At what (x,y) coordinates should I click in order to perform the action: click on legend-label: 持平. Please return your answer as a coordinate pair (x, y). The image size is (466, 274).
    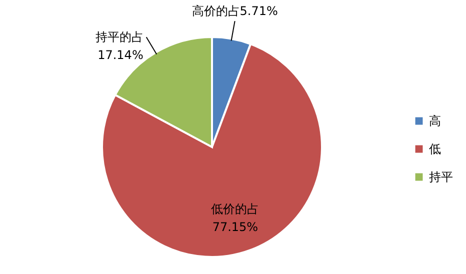
    Looking at the image, I should click on (441, 177).